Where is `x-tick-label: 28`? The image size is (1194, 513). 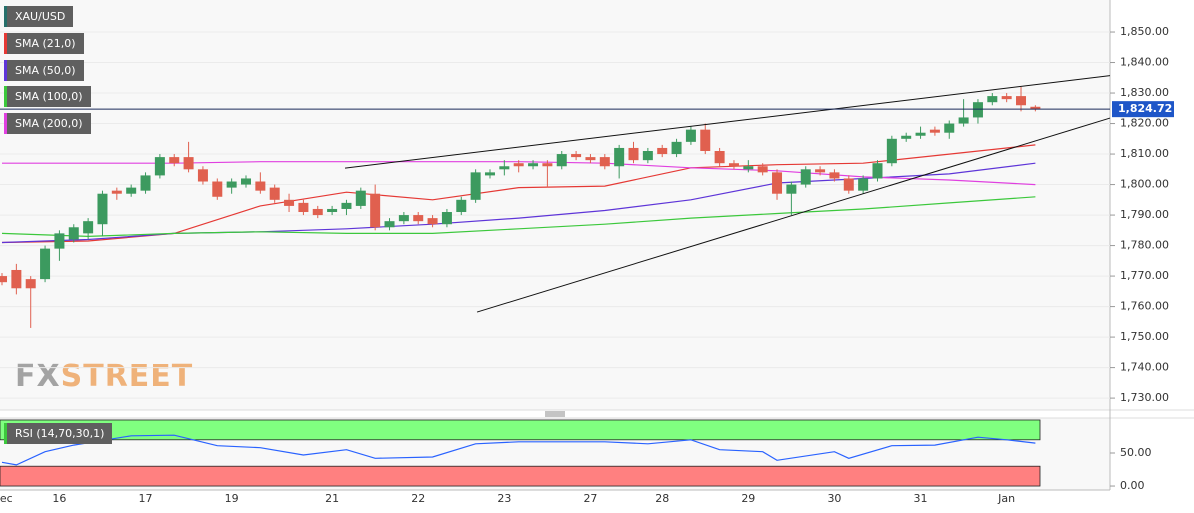 x-tick-label: 28 is located at coordinates (662, 498).